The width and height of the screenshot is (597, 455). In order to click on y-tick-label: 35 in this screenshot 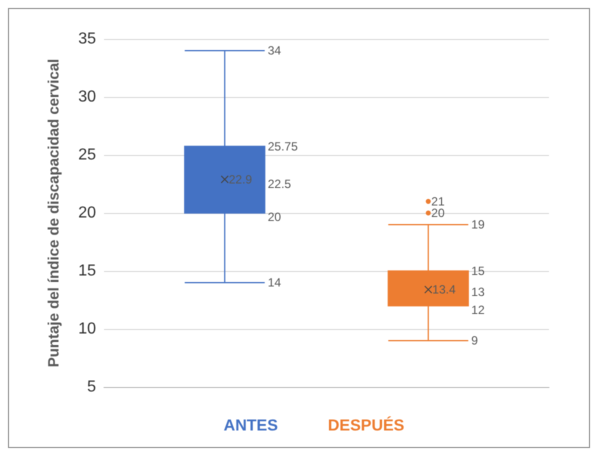, I will do `click(87, 39)`.